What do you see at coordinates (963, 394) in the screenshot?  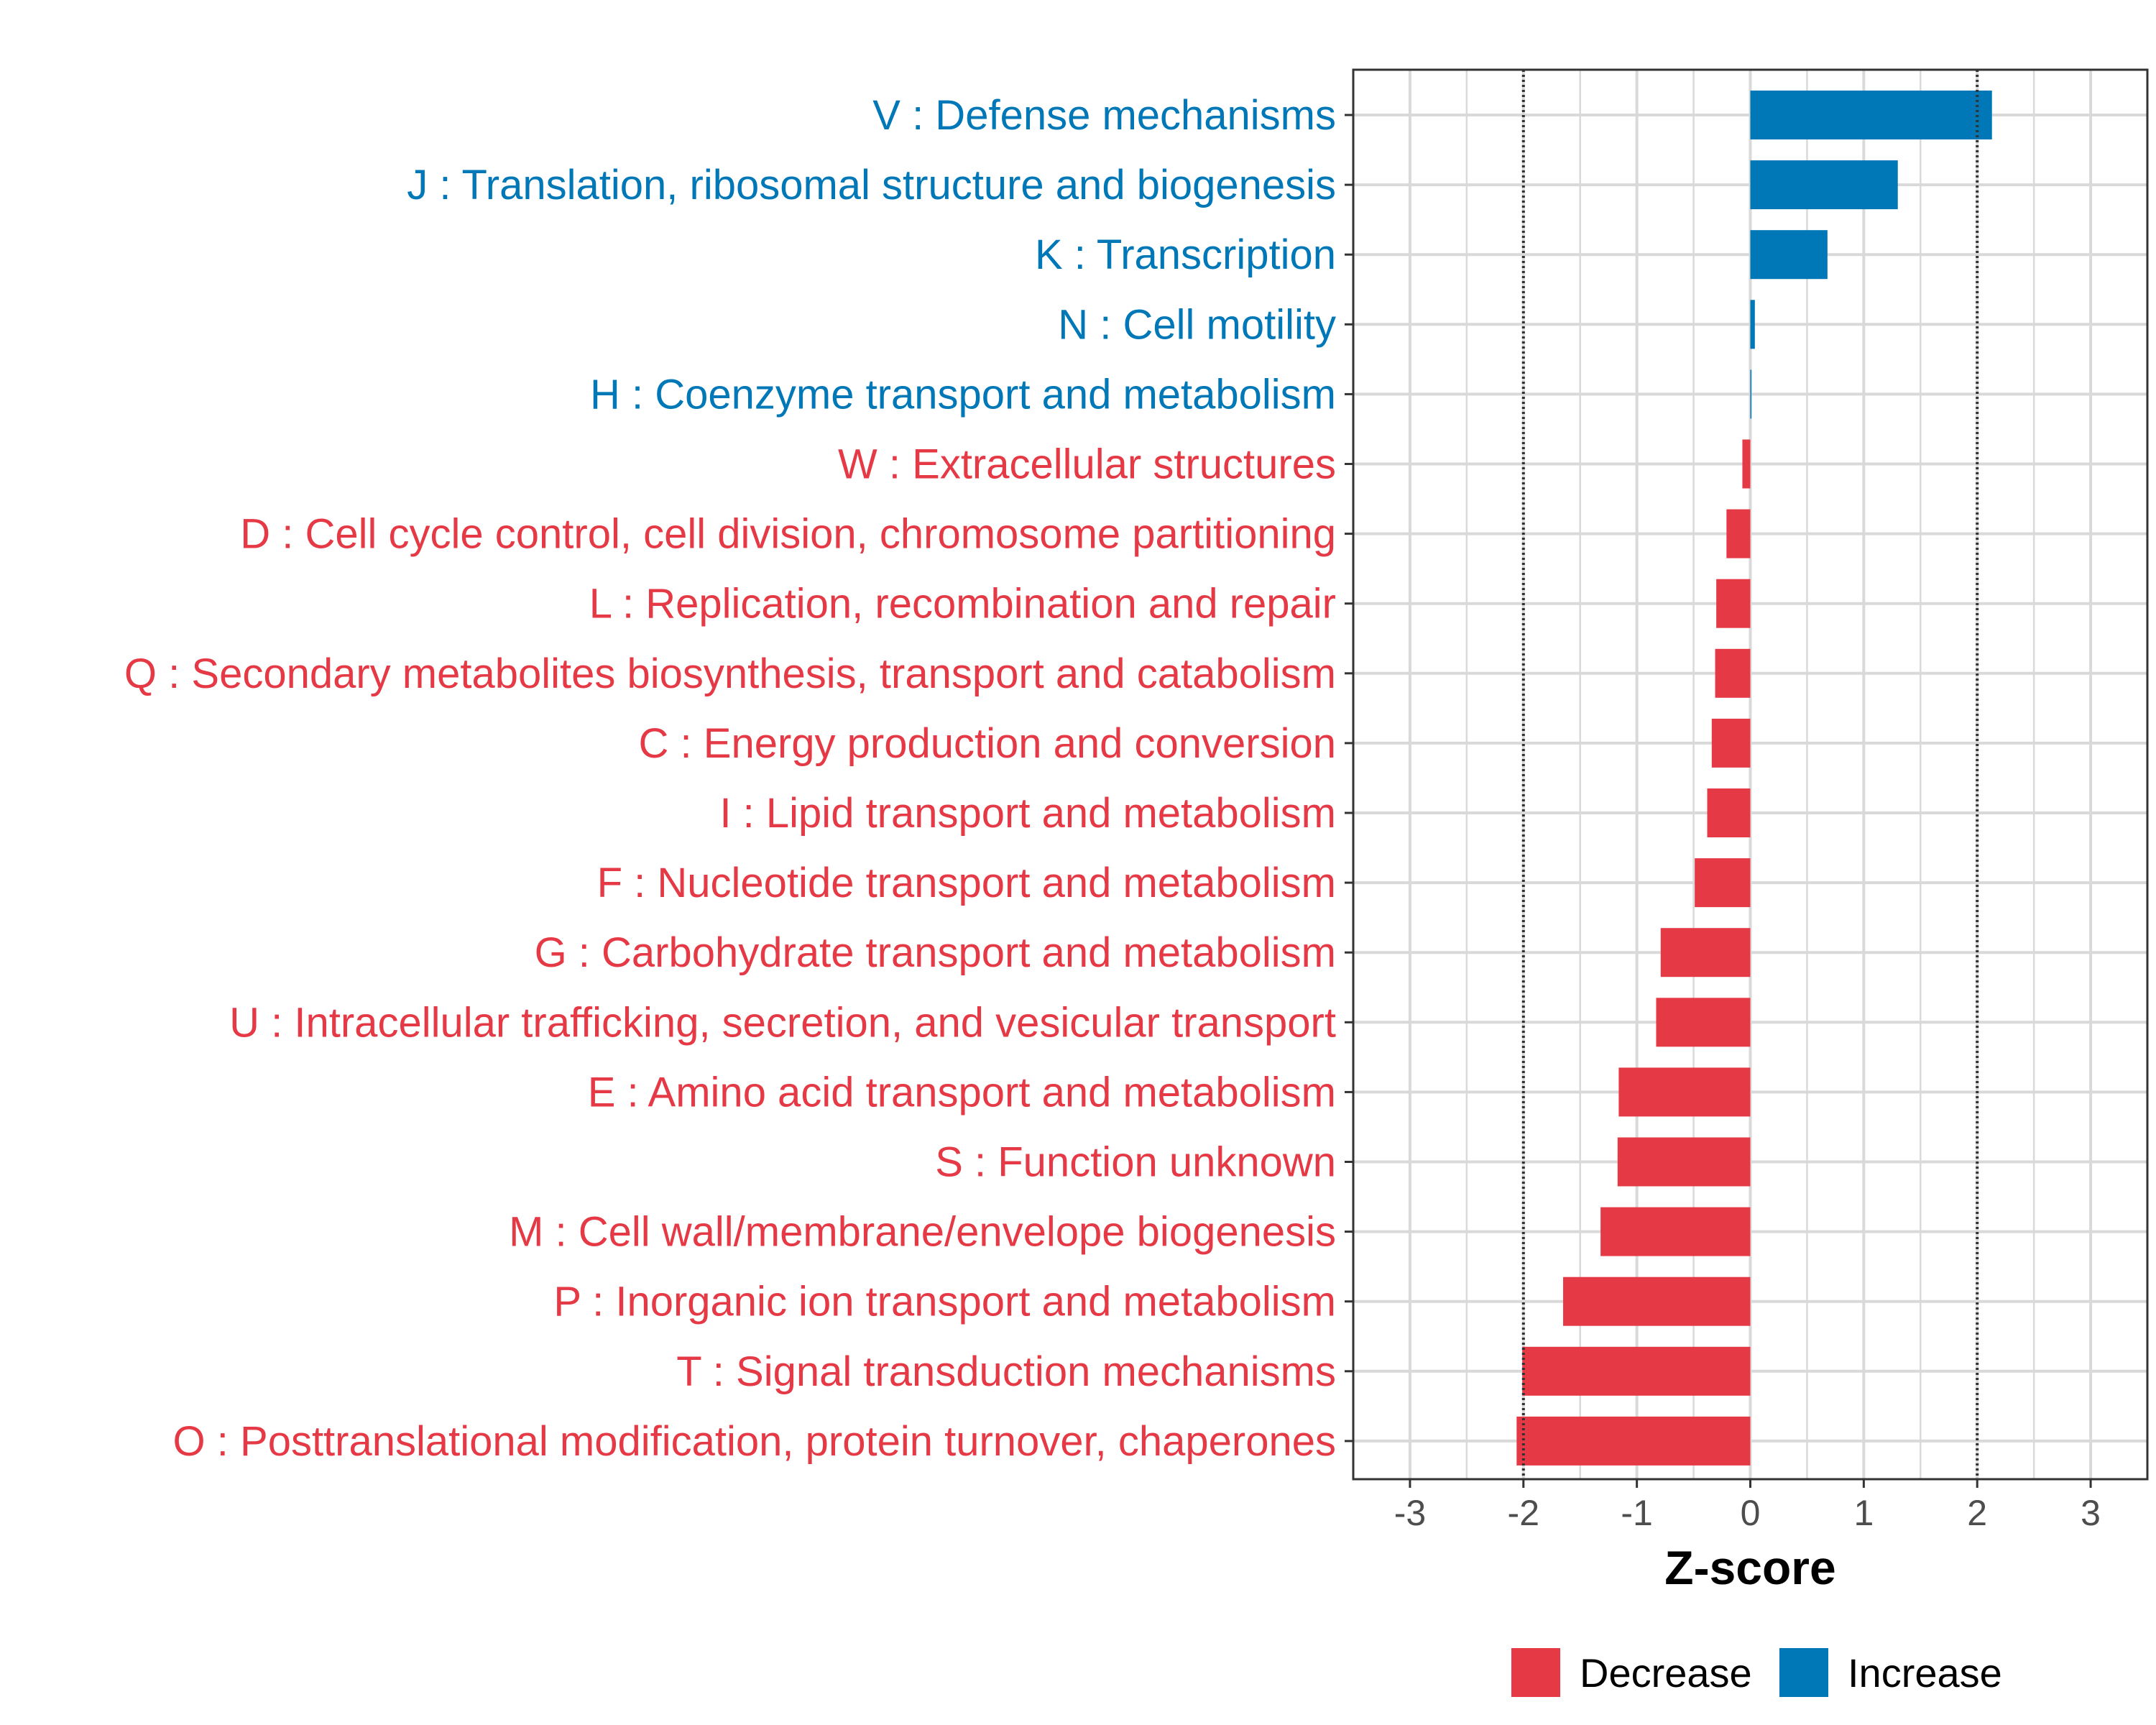 I see `category-label: H : Coenzyme transport and metabolism` at bounding box center [963, 394].